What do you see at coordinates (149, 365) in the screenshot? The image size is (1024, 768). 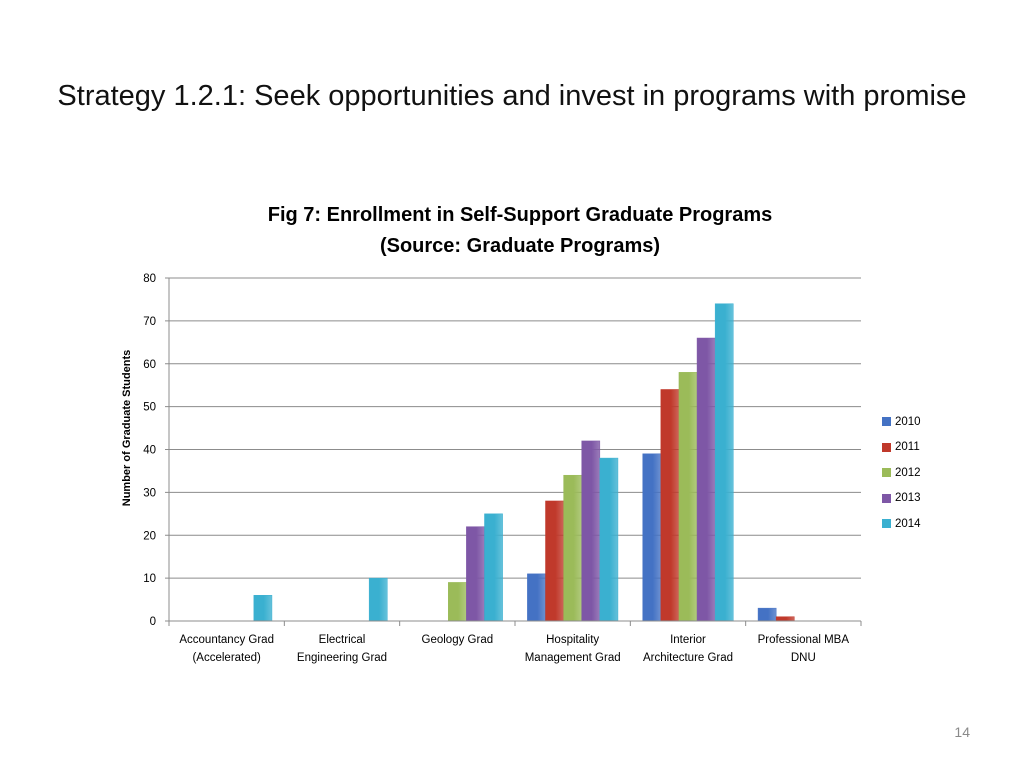 I see `y-tick-label: 60` at bounding box center [149, 365].